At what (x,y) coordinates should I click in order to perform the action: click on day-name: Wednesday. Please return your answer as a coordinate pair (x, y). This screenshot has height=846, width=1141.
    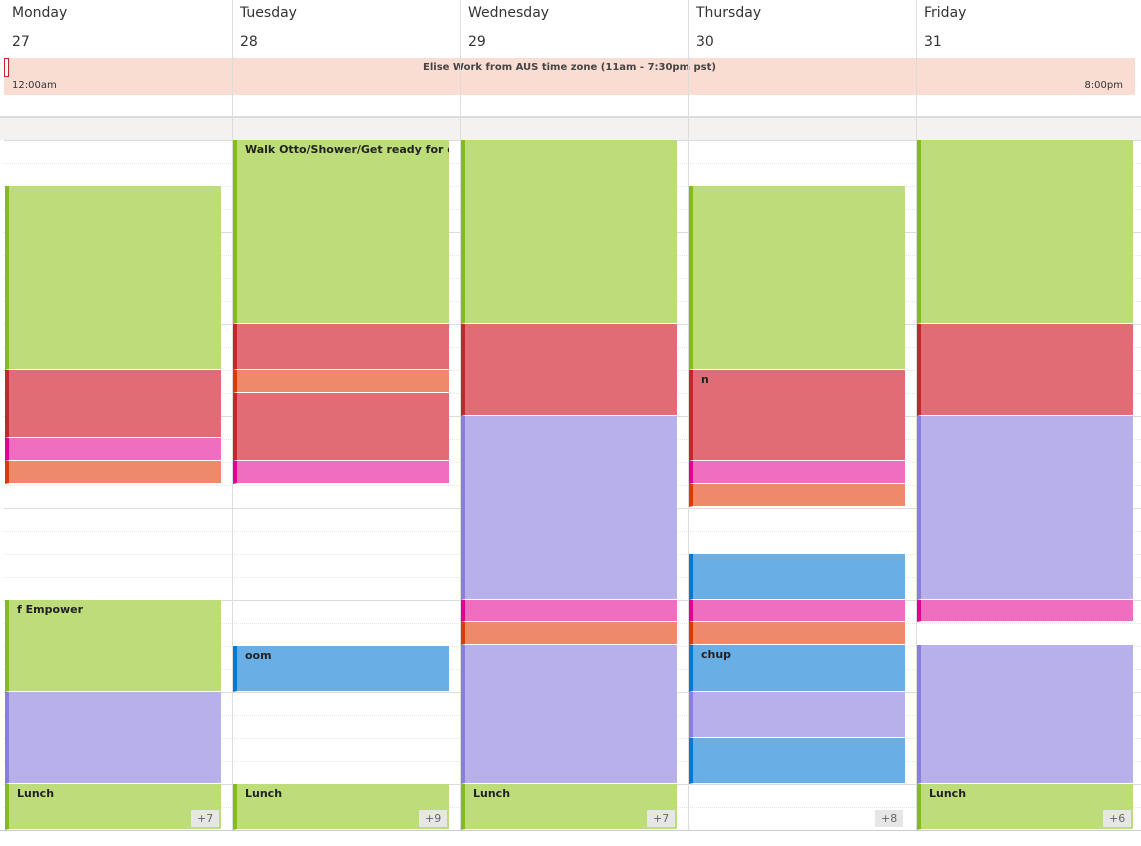
    Looking at the image, I should click on (509, 13).